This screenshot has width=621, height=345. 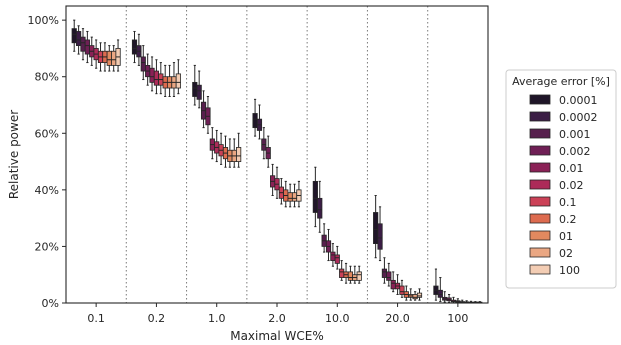 I want to click on box-group-2.0, so click(x=277, y=153).